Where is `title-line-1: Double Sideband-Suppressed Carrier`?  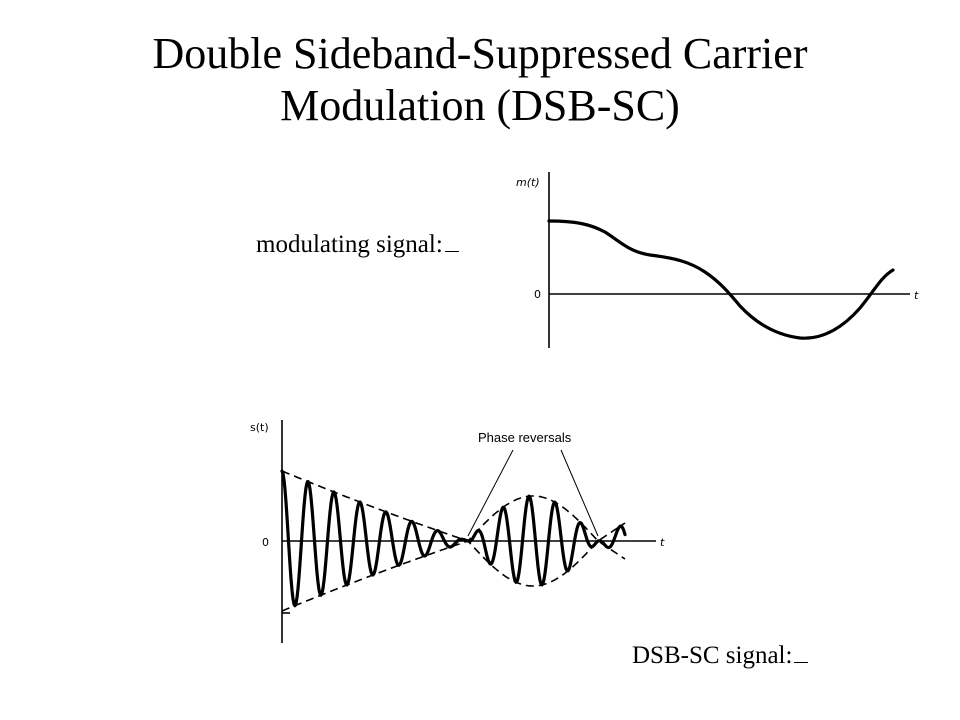
title-line-1: Double Sideband-Suppressed Carrier is located at coordinates (480, 53).